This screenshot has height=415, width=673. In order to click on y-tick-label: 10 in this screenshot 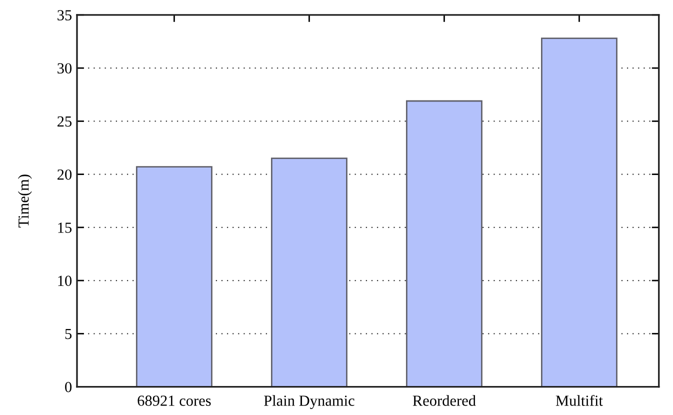, I will do `click(65, 281)`.